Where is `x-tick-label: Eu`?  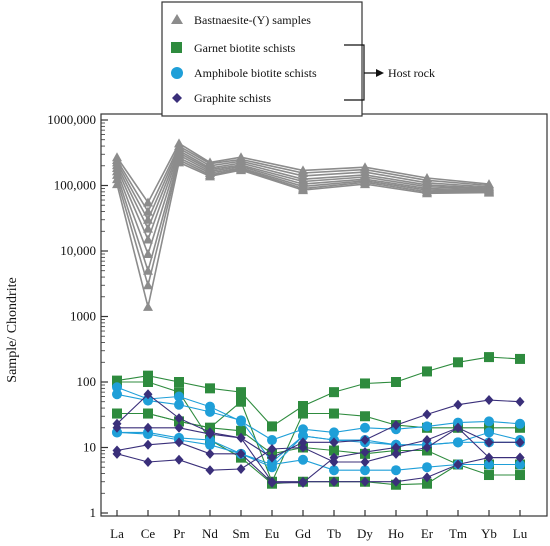
x-tick-label: Eu is located at coordinates (272, 533).